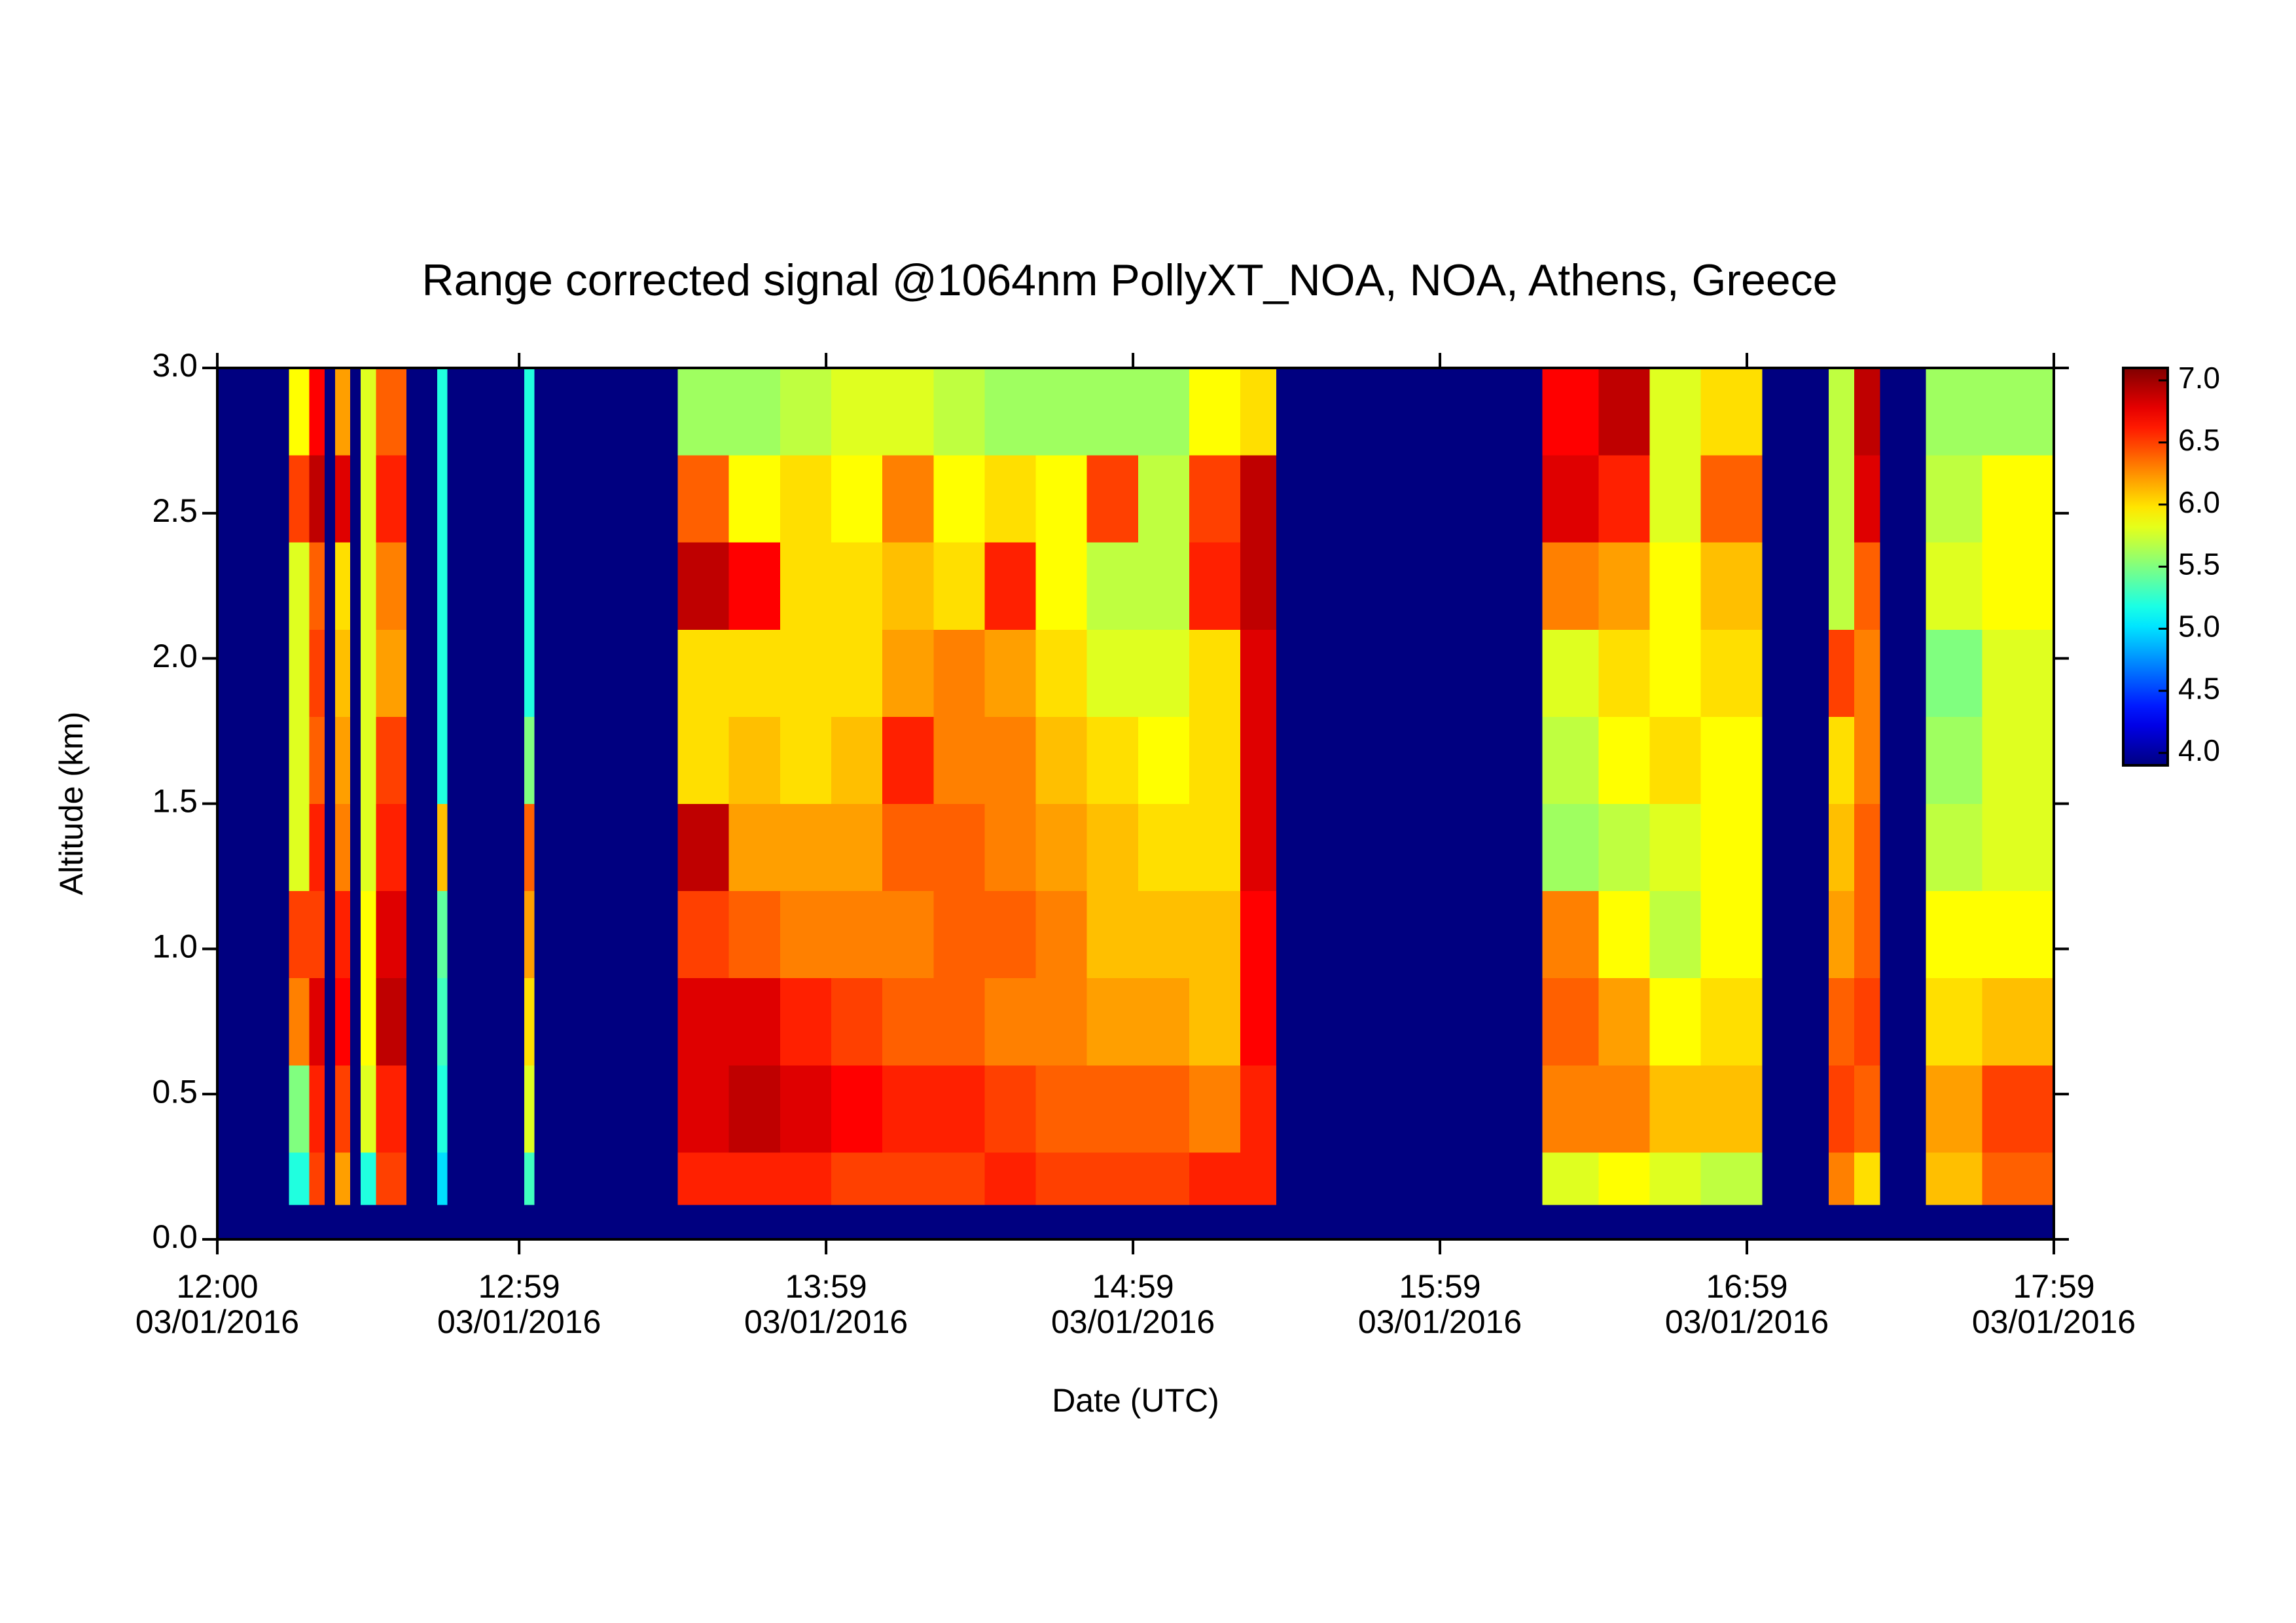 The width and height of the screenshot is (2296, 1623). I want to click on y-tick-label: 2.0, so click(175, 656).